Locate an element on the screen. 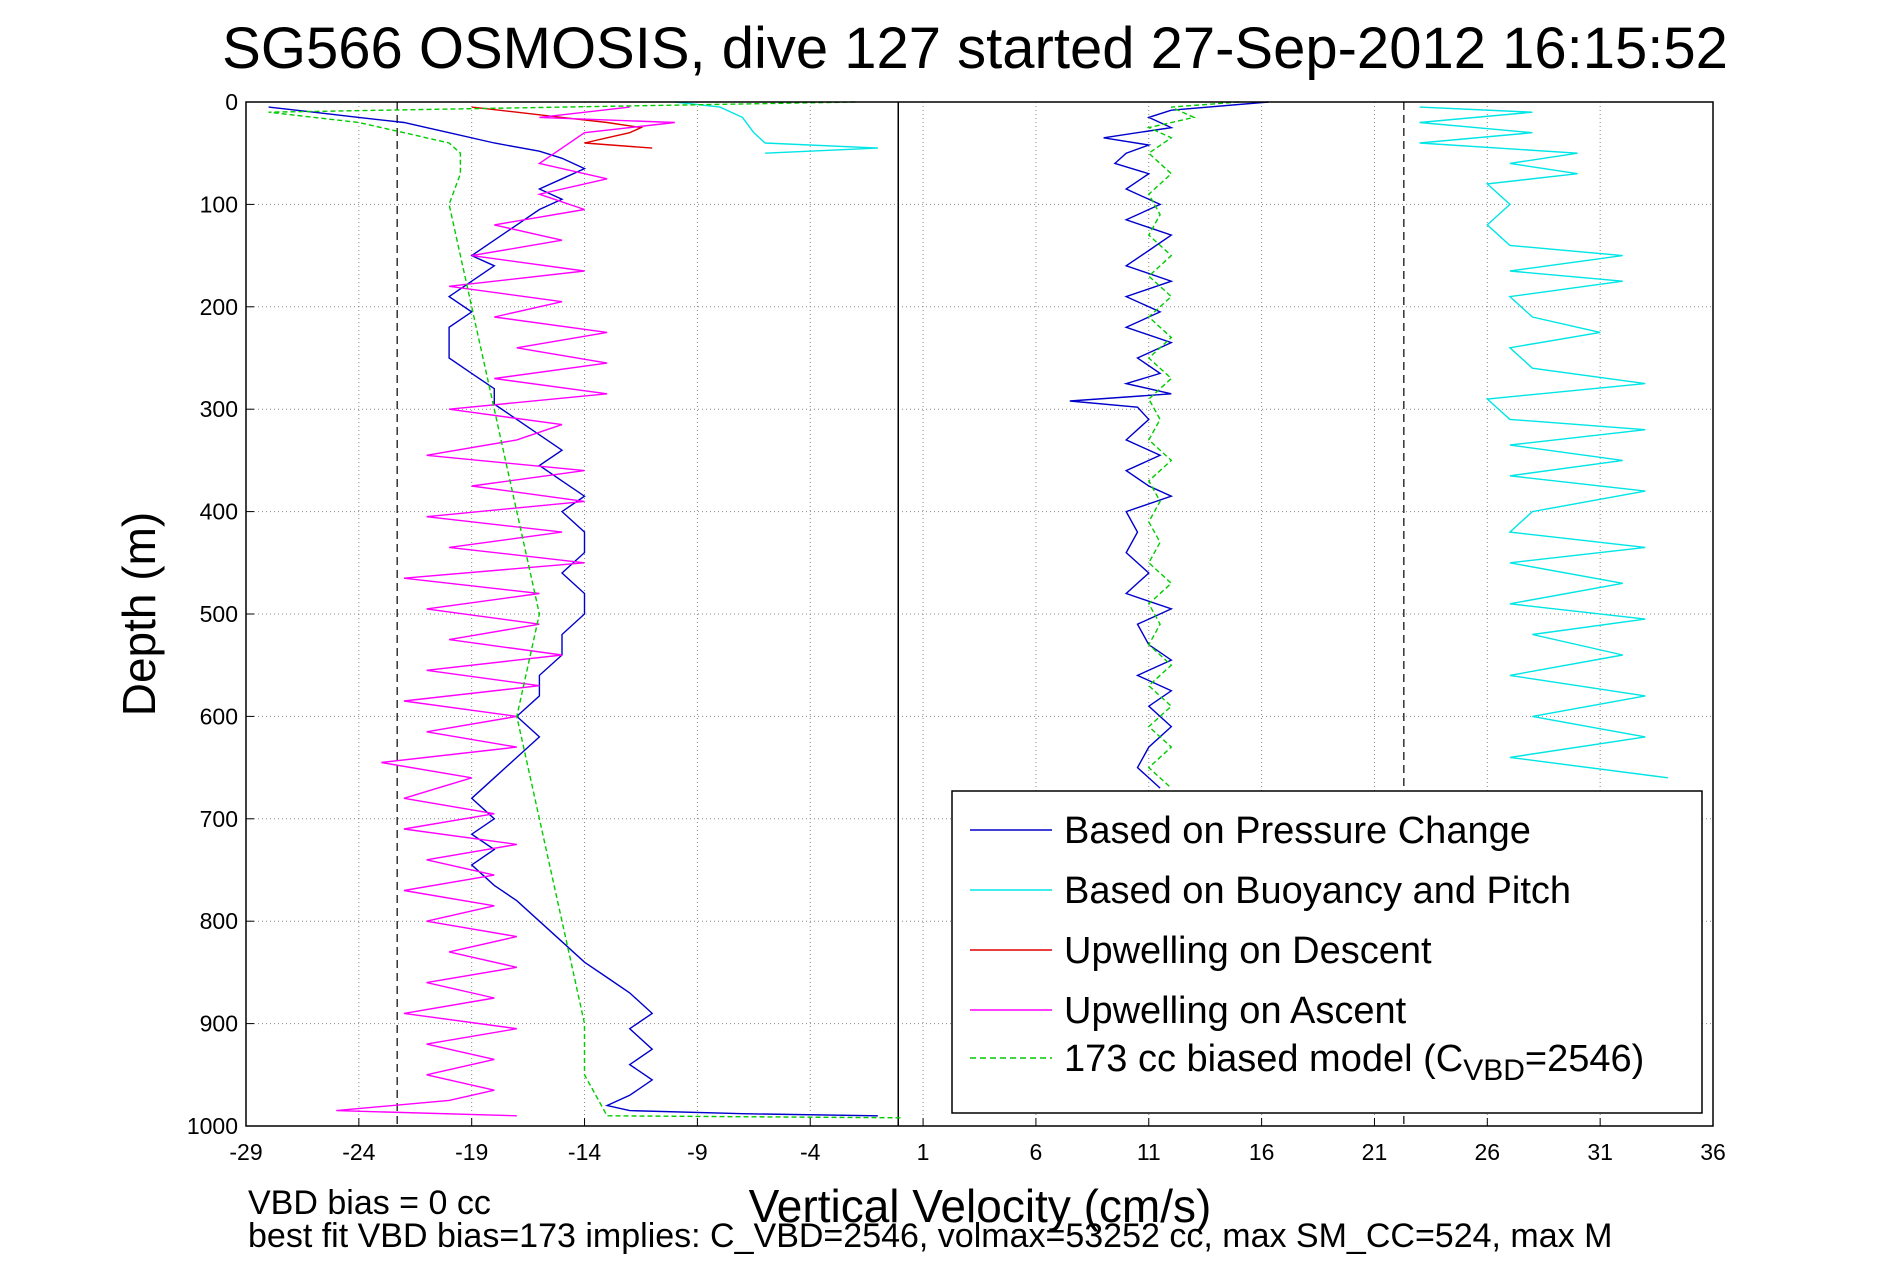  legend-label: Upwelling on Ascent is located at coordinates (1235, 1011).